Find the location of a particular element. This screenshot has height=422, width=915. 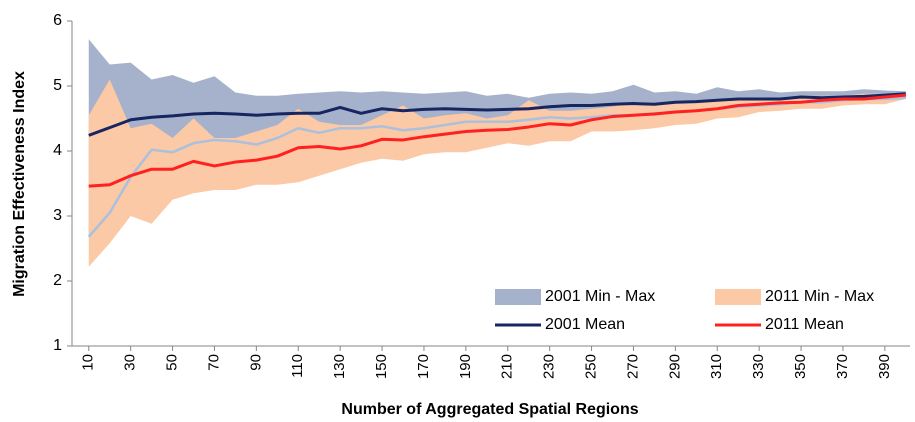

x-tick-label: 170 is located at coordinates (423, 366).